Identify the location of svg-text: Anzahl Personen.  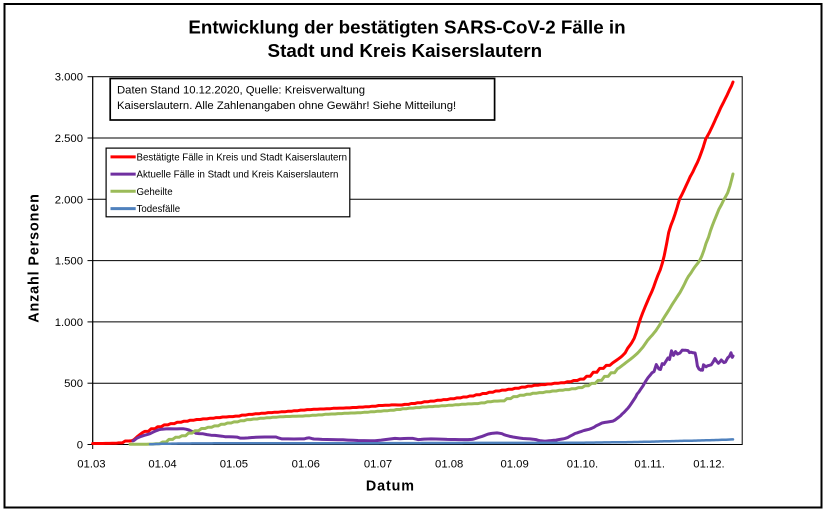
(35, 258).